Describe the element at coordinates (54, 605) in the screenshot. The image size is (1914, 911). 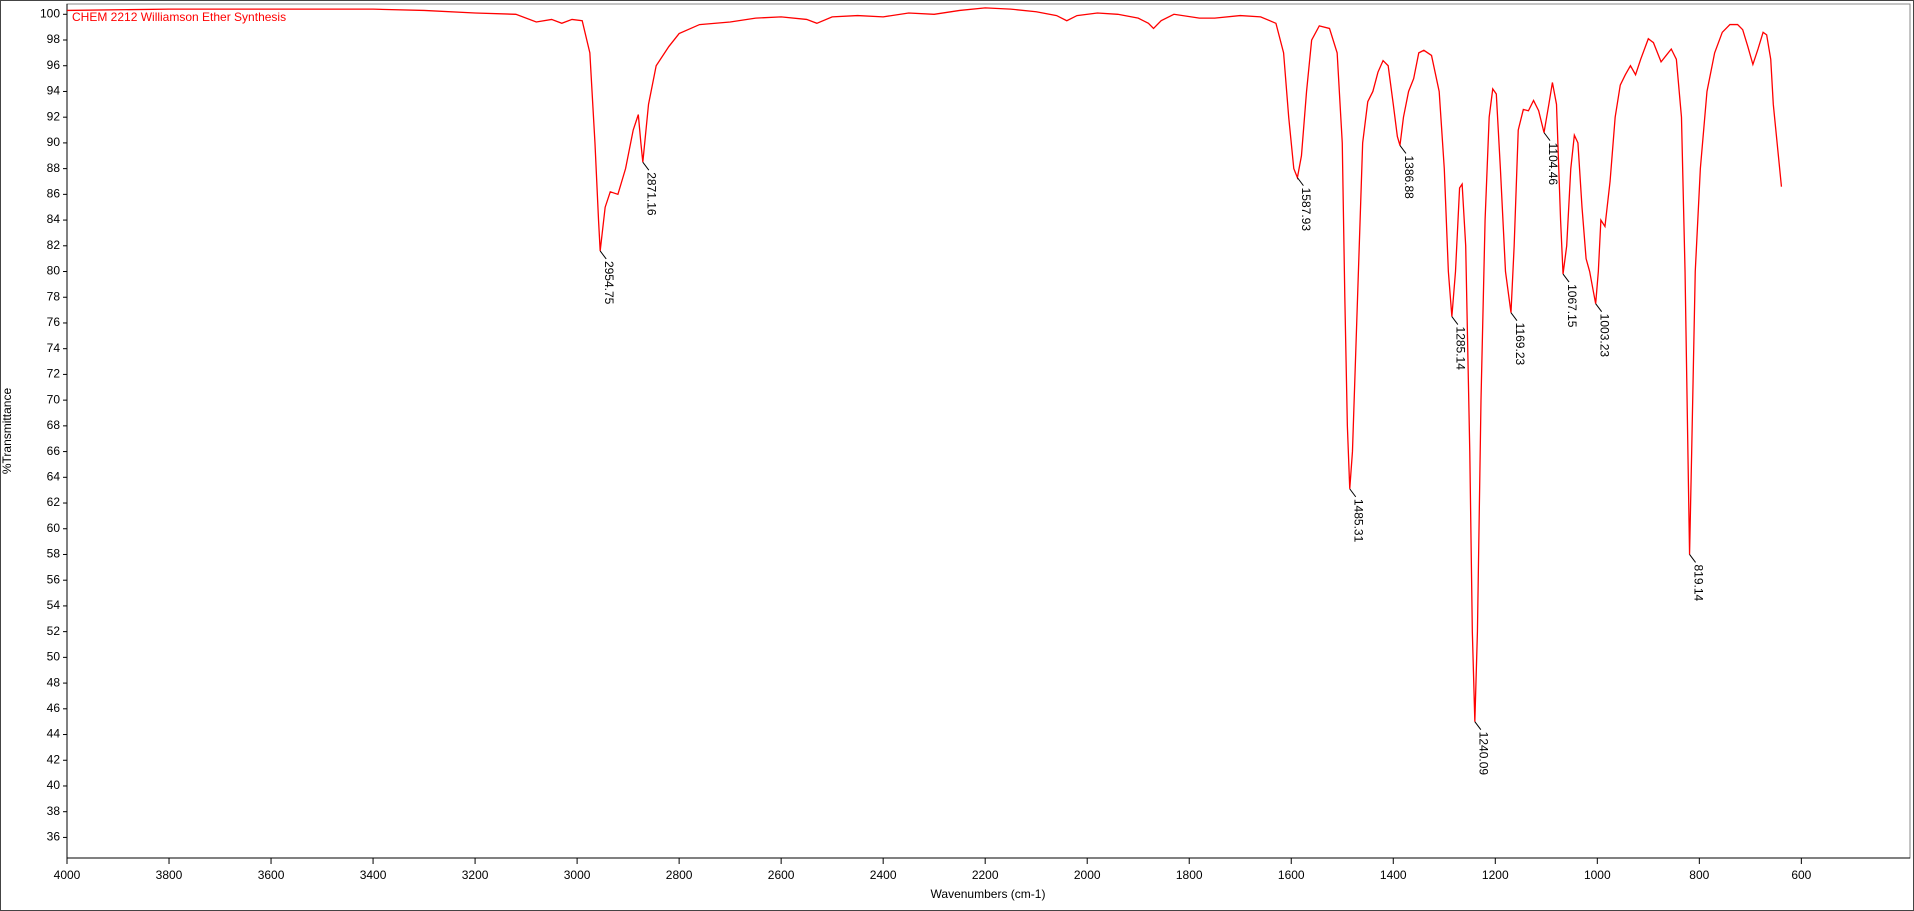
I see `y-tick-label: 54` at that location.